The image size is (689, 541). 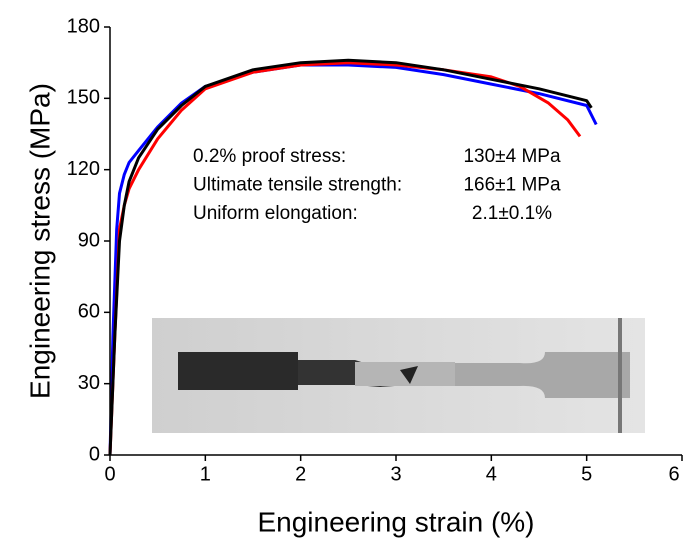 What do you see at coordinates (491, 474) in the screenshot?
I see `x-tick-label: 4` at bounding box center [491, 474].